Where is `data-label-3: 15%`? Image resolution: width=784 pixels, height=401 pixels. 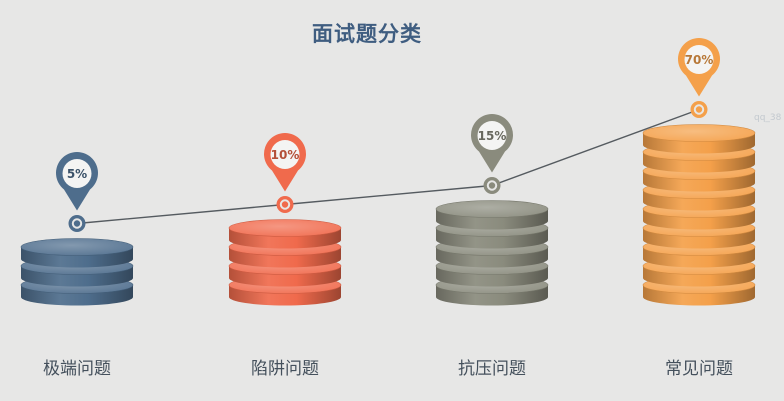 data-label-3: 15% is located at coordinates (492, 136).